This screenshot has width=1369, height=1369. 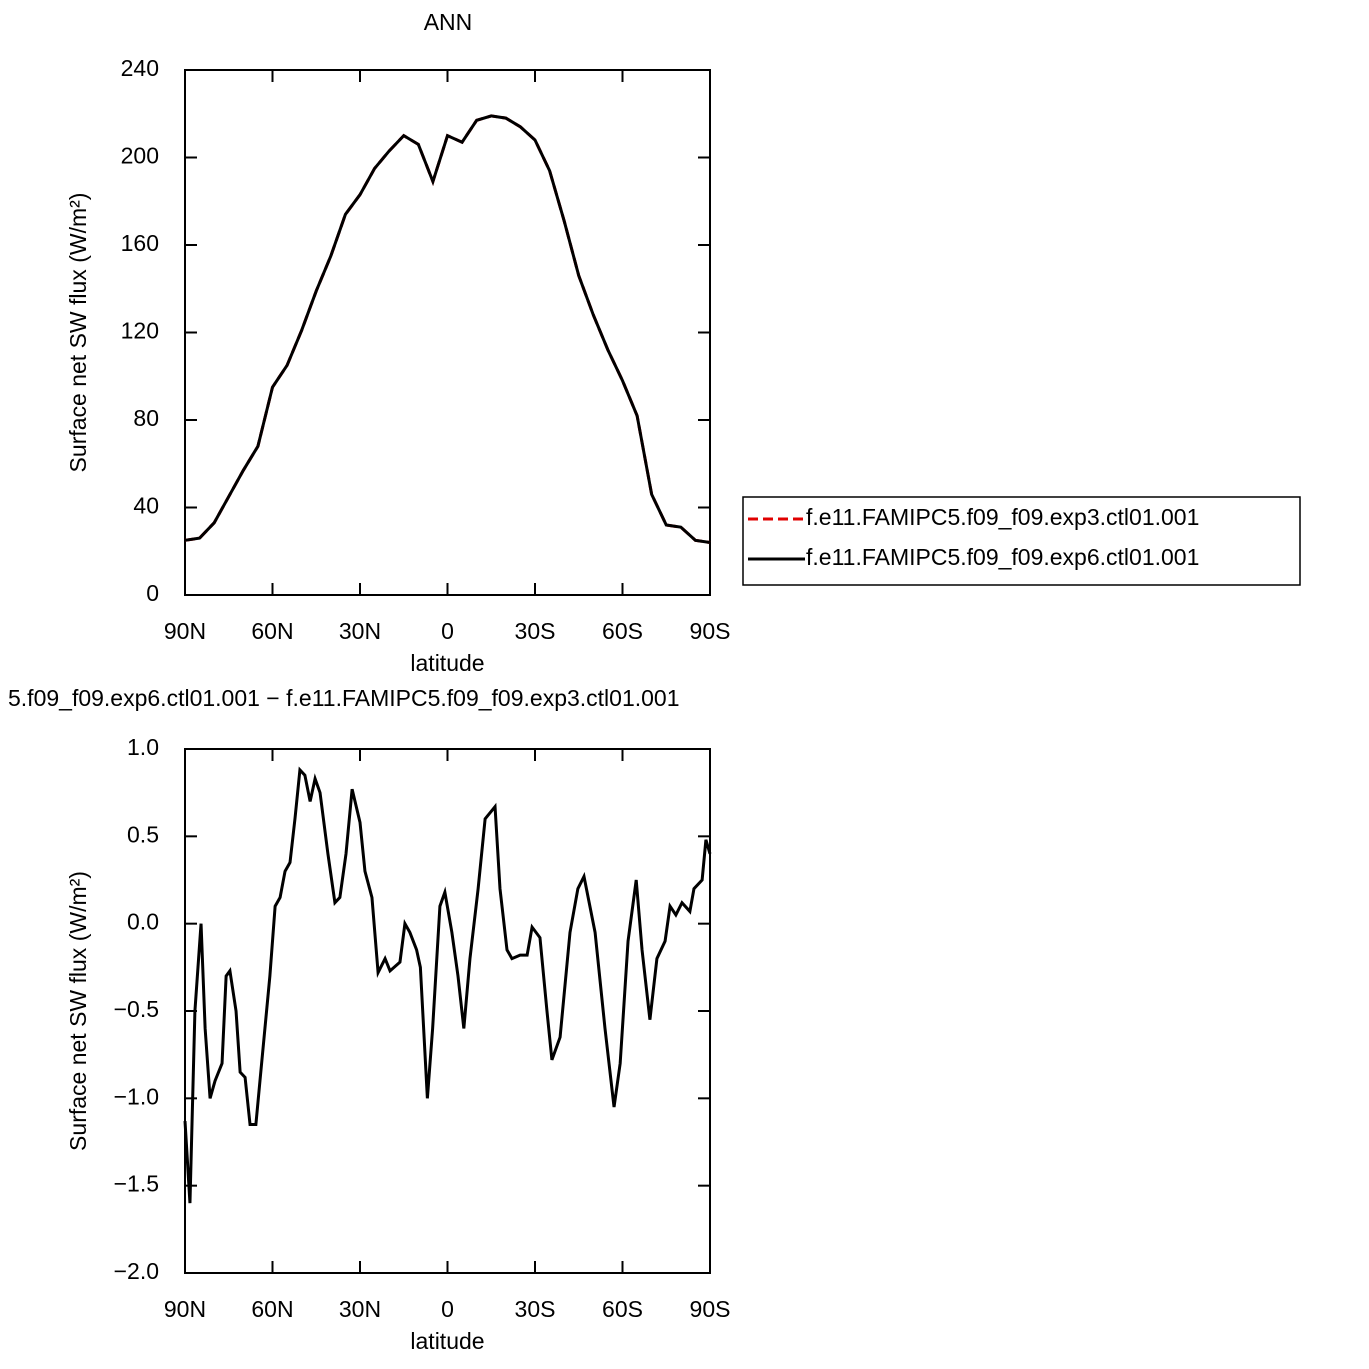 I want to click on y-tick-label: 80, so click(x=146, y=418).